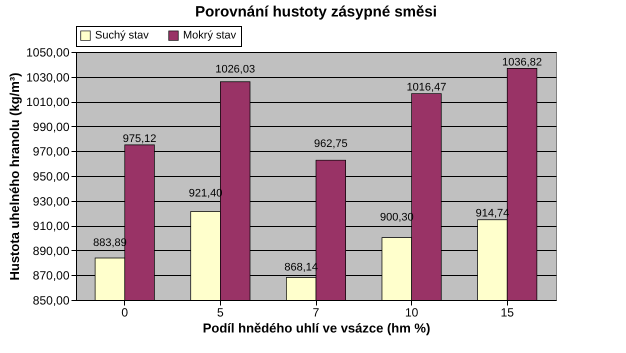 This screenshot has width=626, height=353. Describe the element at coordinates (51, 151) in the screenshot. I see `y-tick-label: 970,00` at that location.